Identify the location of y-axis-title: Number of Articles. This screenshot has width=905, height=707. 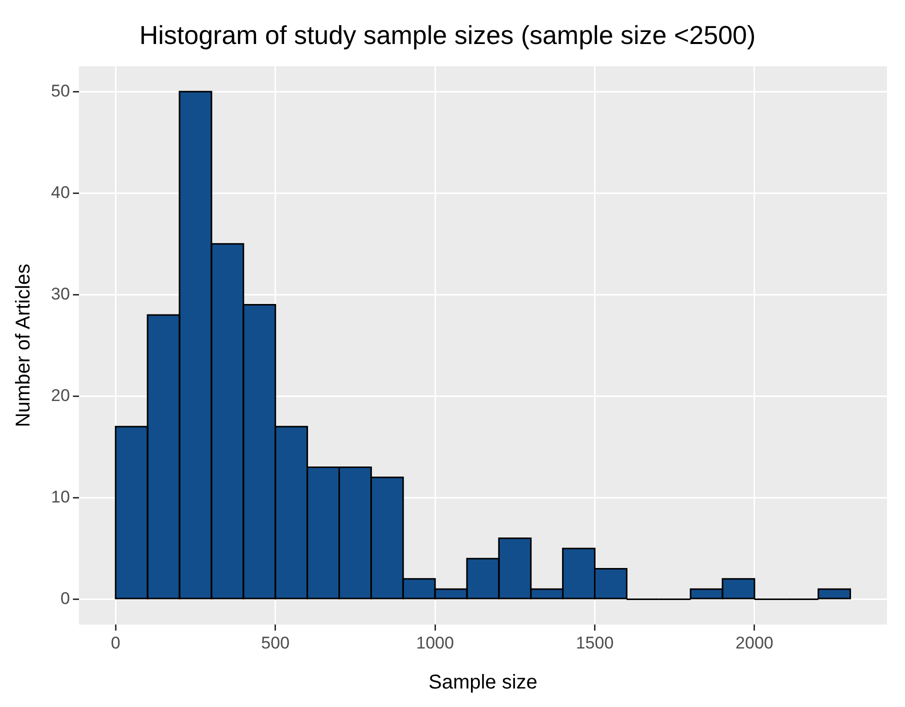
(23, 346).